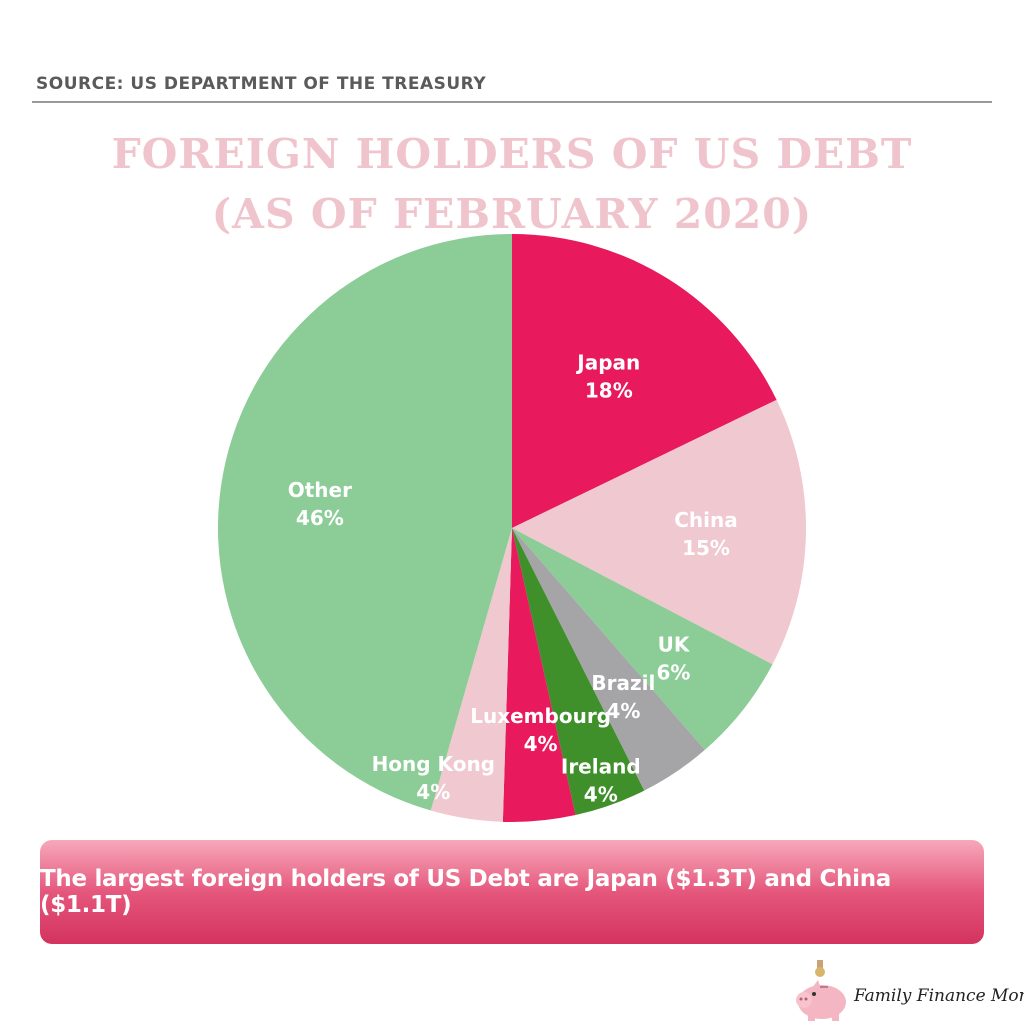 Image resolution: width=1024 pixels, height=1024 pixels. What do you see at coordinates (821, 990) in the screenshot?
I see `piggy-bank-icon` at bounding box center [821, 990].